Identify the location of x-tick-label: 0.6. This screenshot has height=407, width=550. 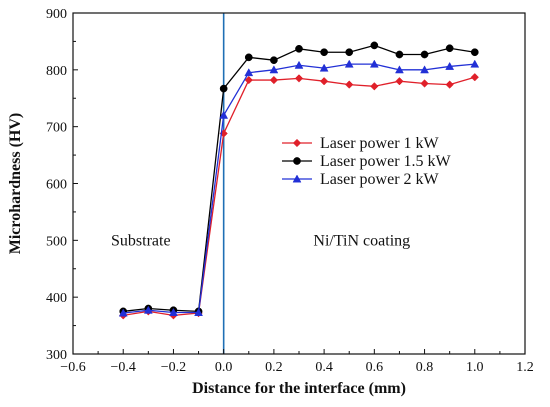
(375, 367).